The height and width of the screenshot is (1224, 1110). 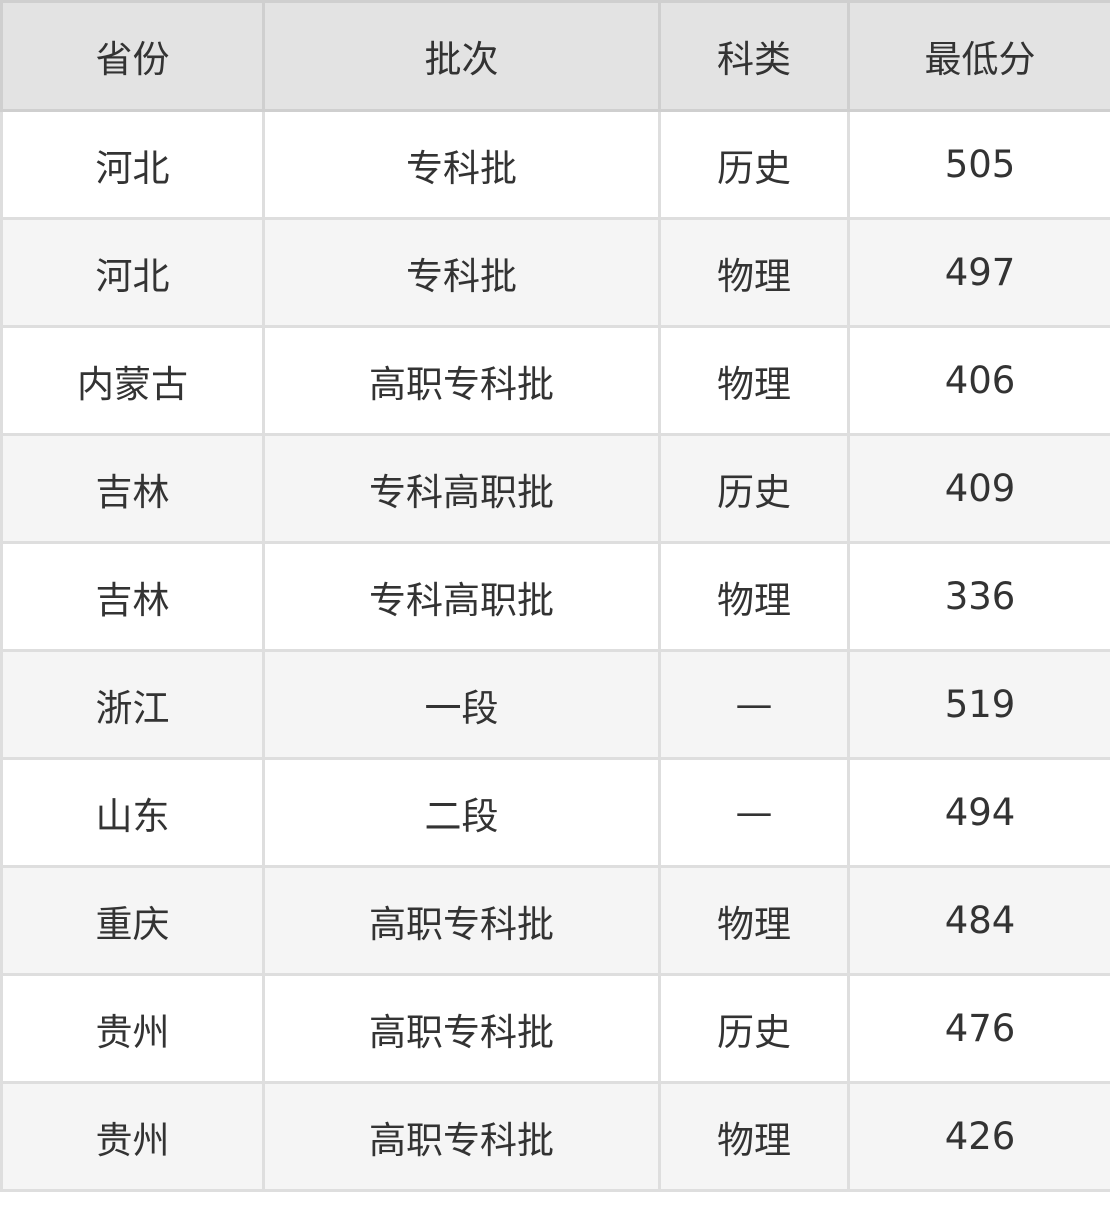 What do you see at coordinates (978, 1028) in the screenshot?
I see `cell-min-score: 476` at bounding box center [978, 1028].